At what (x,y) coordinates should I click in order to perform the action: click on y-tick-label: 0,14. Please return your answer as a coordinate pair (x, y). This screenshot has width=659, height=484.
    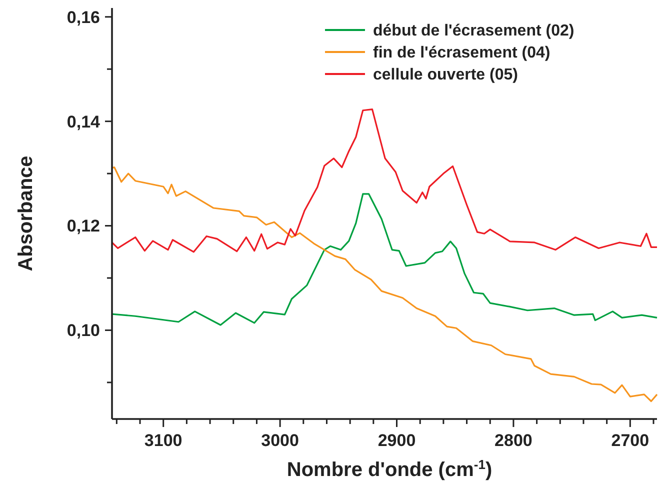
    Looking at the image, I should click on (83, 122).